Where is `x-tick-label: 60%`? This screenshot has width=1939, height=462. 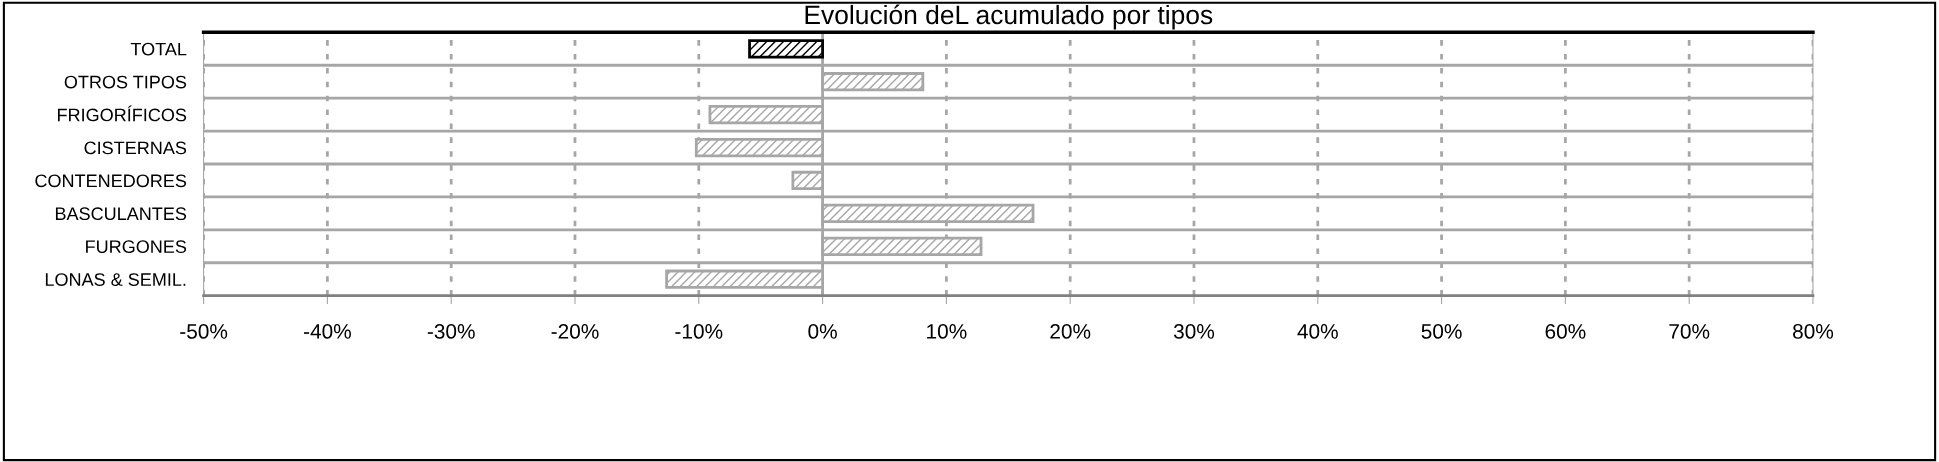
x-tick-label: 60% is located at coordinates (1565, 331).